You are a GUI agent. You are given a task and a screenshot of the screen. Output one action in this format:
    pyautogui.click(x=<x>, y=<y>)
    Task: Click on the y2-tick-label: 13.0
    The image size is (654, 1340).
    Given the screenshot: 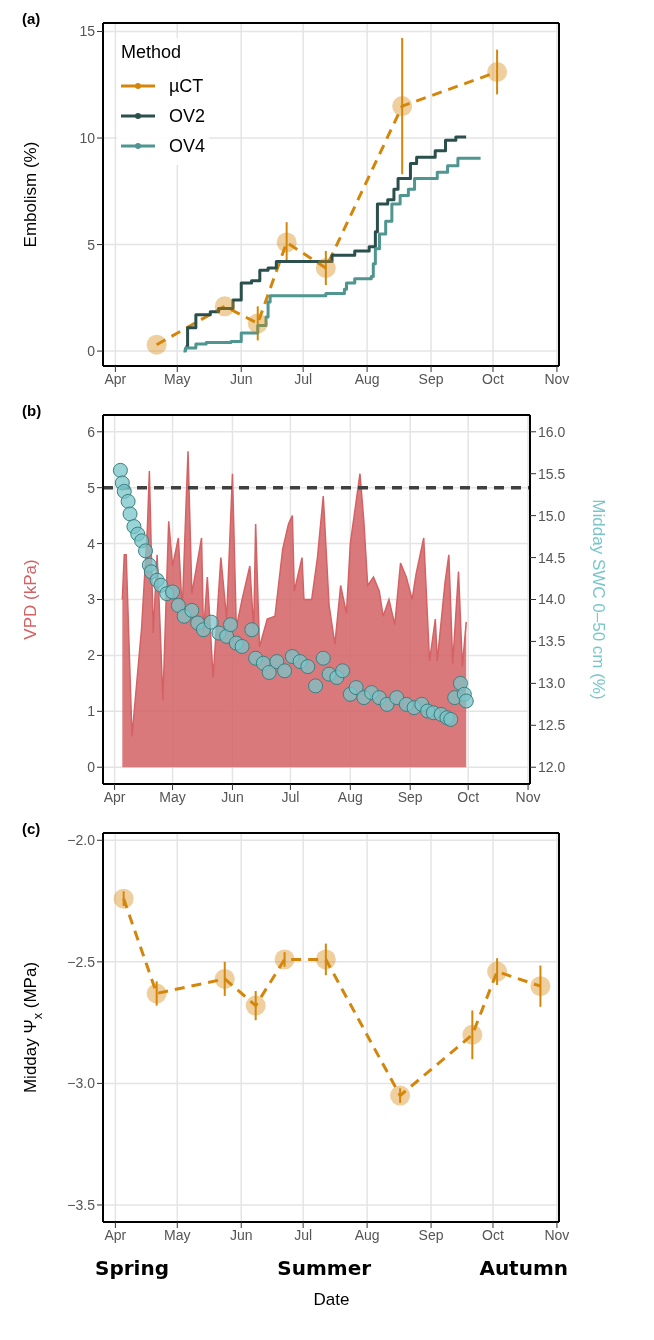 What is the action you would take?
    pyautogui.click(x=552, y=683)
    